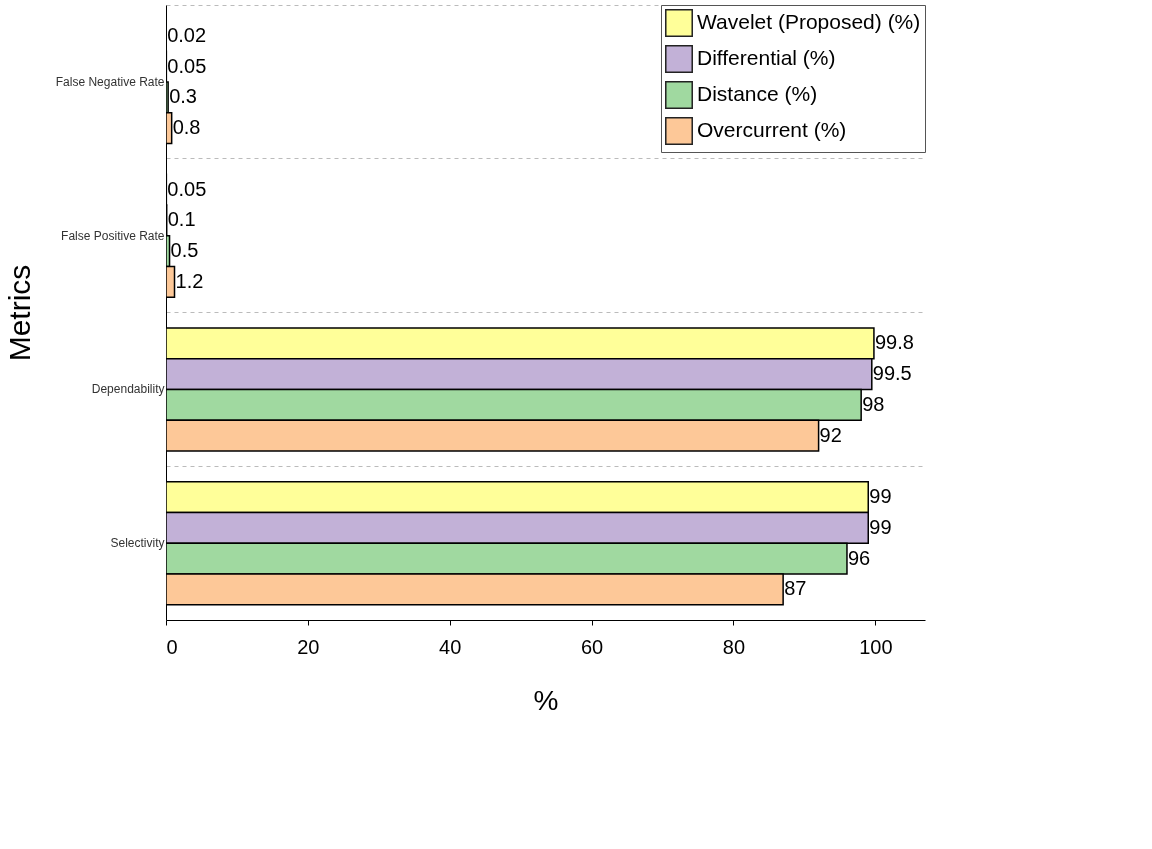 This screenshot has height=849, width=1152. Describe the element at coordinates (757, 93) in the screenshot. I see `legend-label: Distance (%)` at that location.